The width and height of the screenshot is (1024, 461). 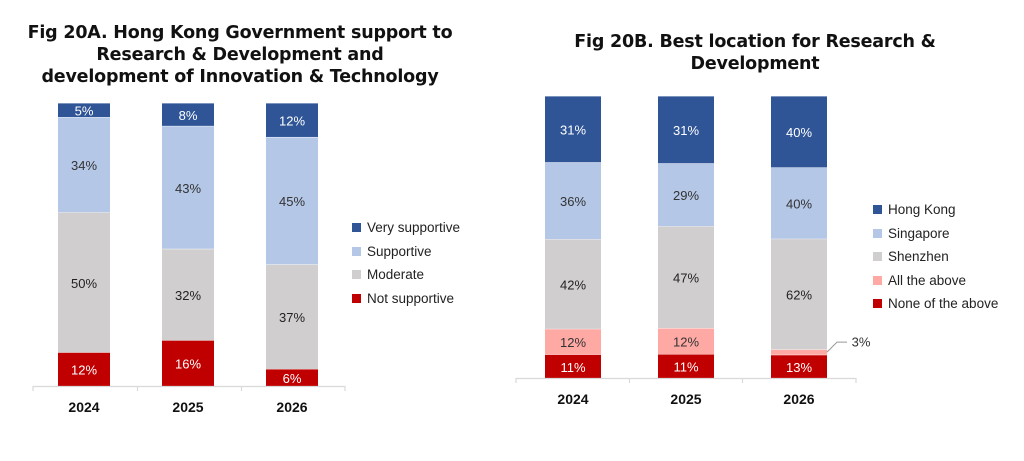 I want to click on bar-segment-very-supportive-2025, so click(x=188, y=114).